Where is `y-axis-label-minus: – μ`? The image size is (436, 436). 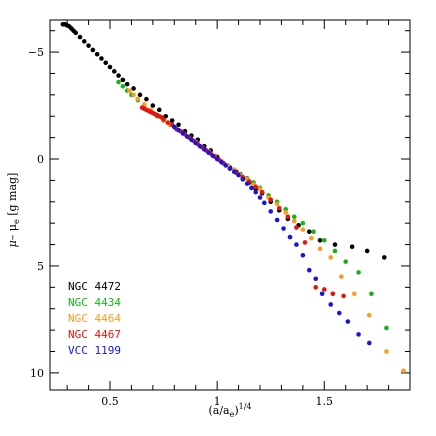 y-axis-label-minus: – μ is located at coordinates (12, 232).